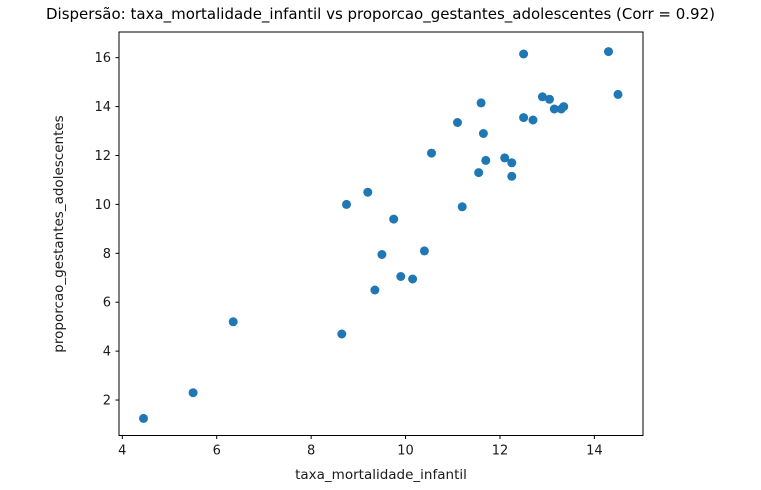 The image size is (761, 490). Describe the element at coordinates (107, 254) in the screenshot. I see `y-tick-label: 8` at that location.